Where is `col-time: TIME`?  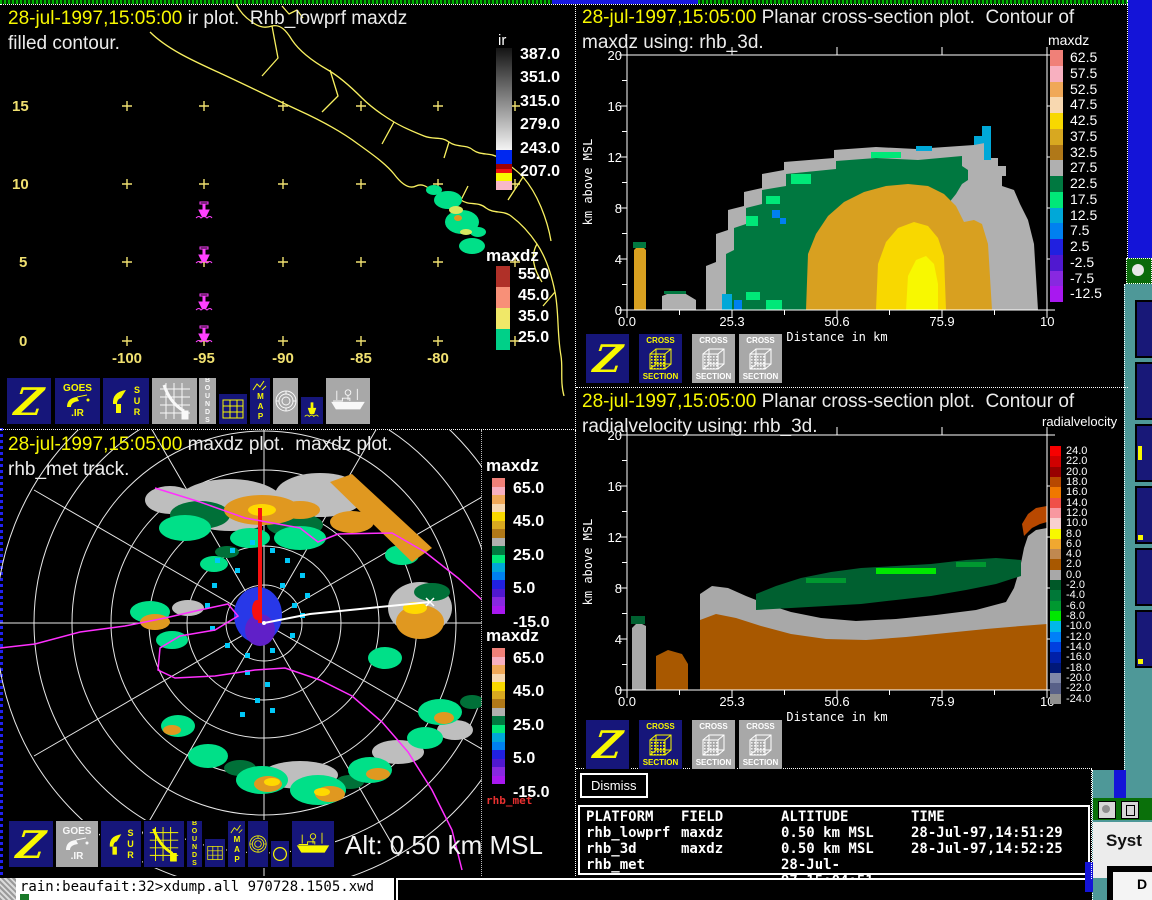
col-time: TIME is located at coordinates (928, 817).